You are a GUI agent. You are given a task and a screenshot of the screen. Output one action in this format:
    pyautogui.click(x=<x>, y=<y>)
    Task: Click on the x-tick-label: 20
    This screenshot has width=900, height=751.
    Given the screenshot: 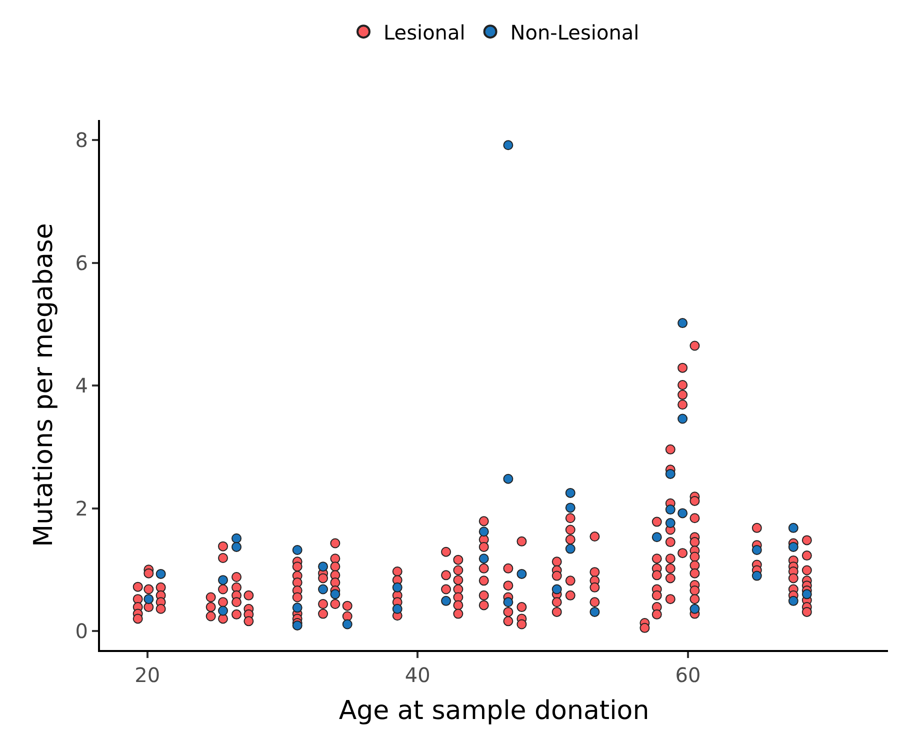 What is the action you would take?
    pyautogui.click(x=147, y=675)
    